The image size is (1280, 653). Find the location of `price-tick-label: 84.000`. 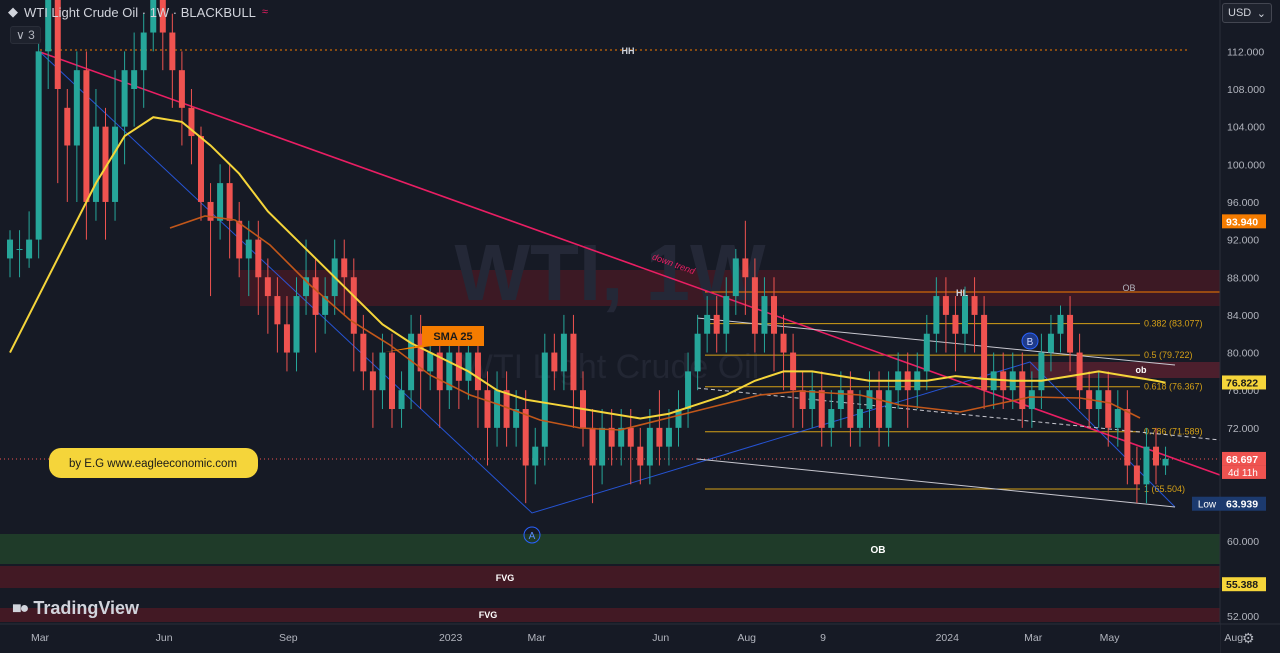

price-tick-label: 84.000 is located at coordinates (1243, 316).